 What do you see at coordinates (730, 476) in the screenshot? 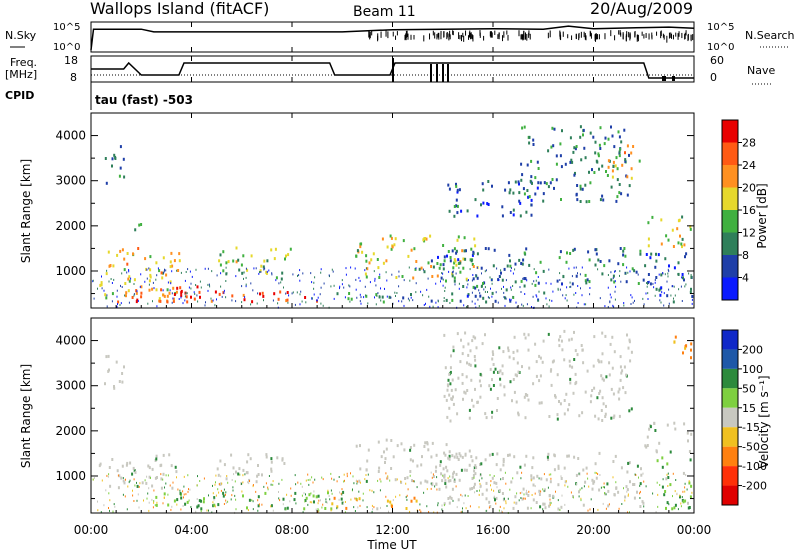
I see `colorbar-segment` at bounding box center [730, 476].